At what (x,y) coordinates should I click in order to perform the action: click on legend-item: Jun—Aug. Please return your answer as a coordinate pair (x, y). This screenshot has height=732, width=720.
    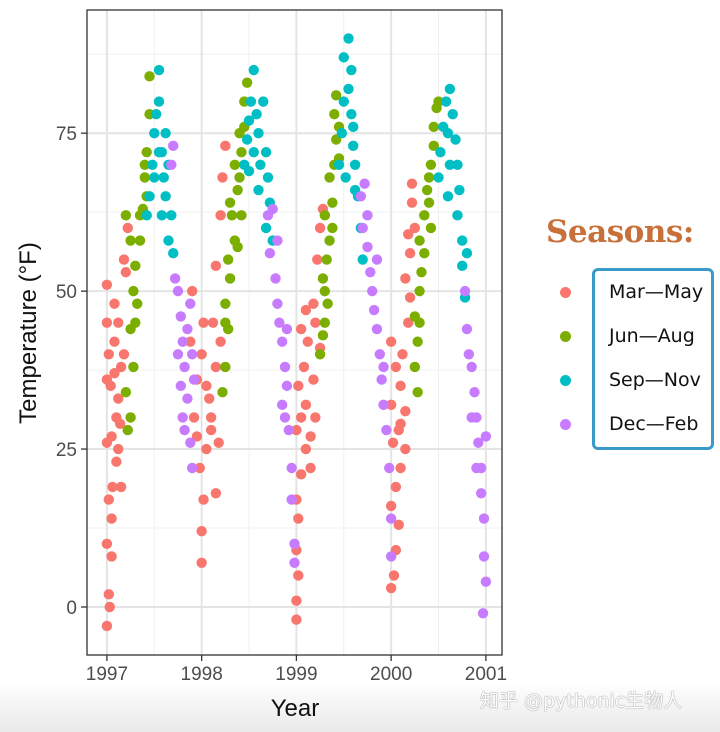
    Looking at the image, I should click on (627, 336).